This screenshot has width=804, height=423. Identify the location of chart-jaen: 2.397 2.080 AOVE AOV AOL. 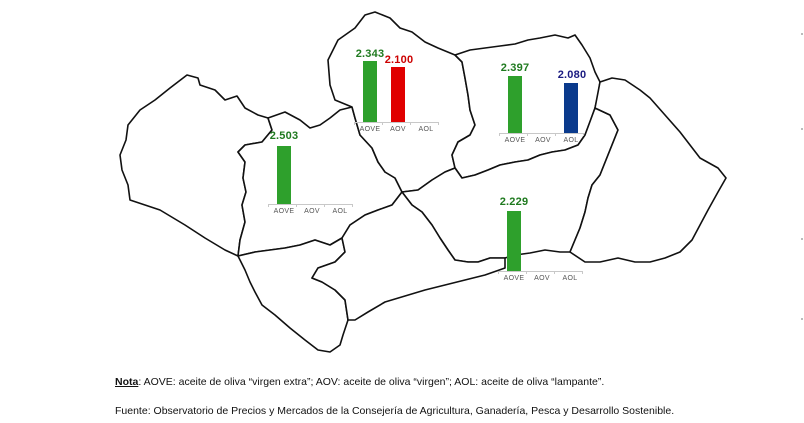
(542, 103).